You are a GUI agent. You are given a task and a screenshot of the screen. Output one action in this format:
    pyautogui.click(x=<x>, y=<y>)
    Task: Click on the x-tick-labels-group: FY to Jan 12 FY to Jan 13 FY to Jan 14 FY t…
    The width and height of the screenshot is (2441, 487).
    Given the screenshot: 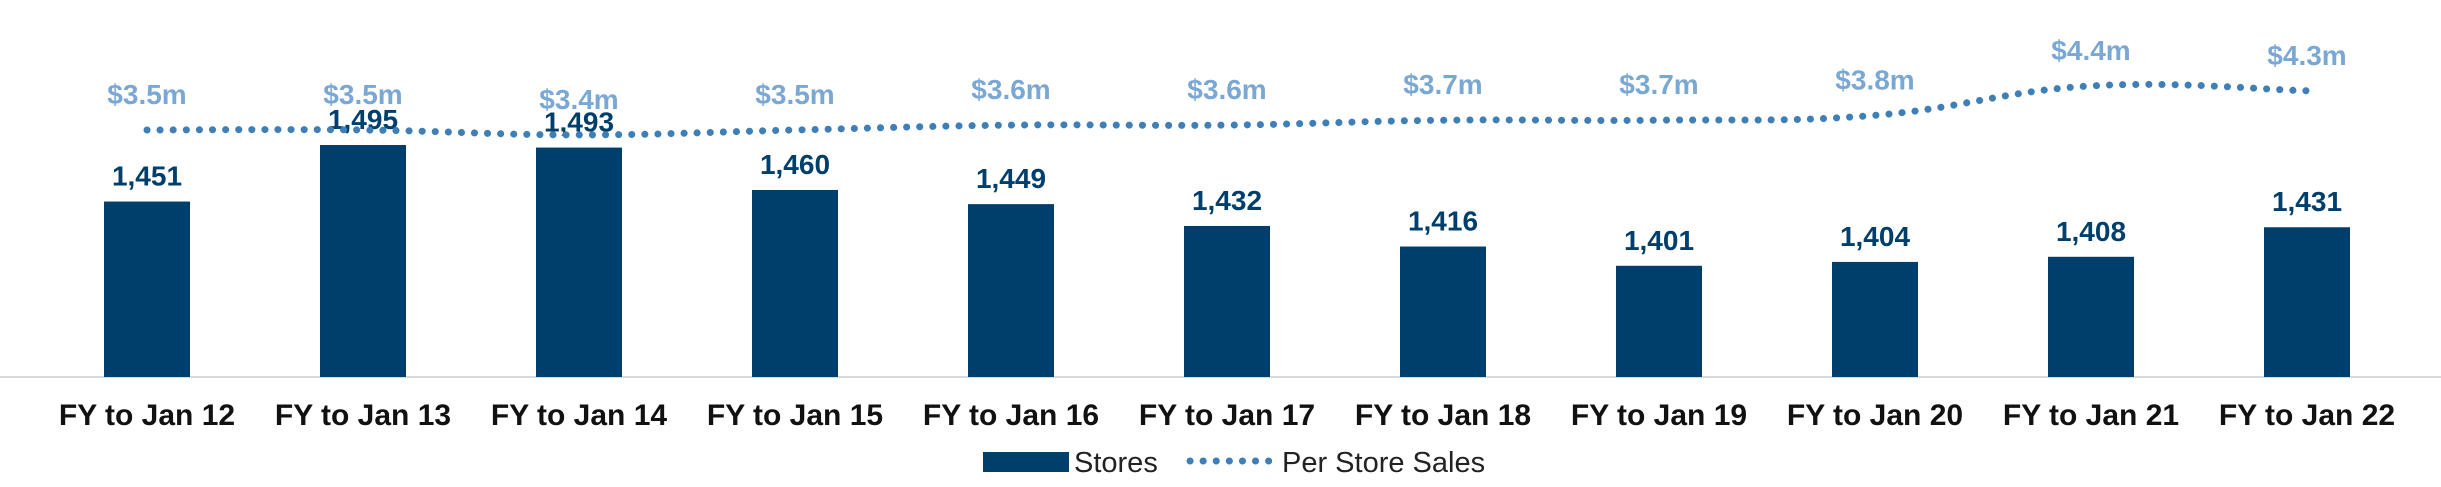 What is the action you would take?
    pyautogui.click(x=1227, y=415)
    